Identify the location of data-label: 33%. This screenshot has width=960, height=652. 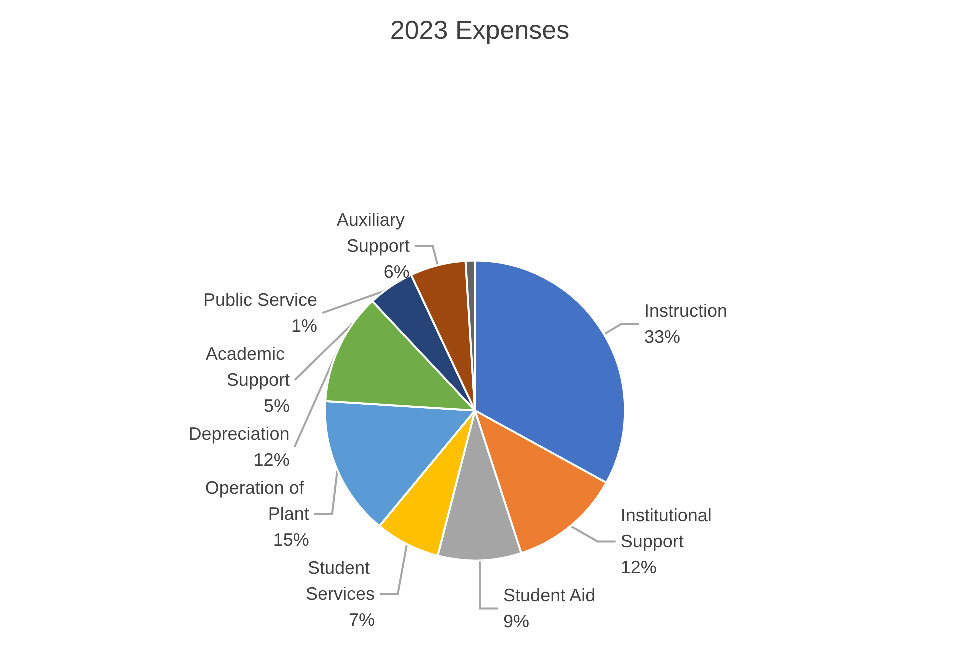
(662, 337).